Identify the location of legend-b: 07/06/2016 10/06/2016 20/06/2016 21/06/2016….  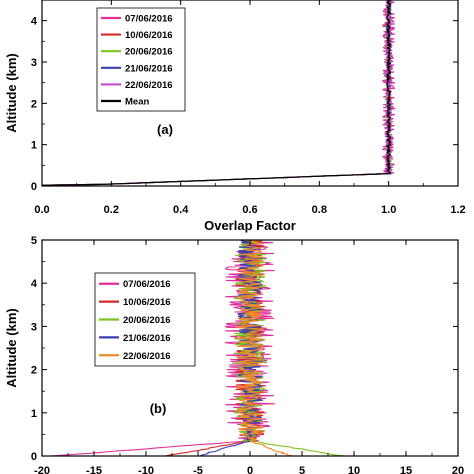
(145, 319).